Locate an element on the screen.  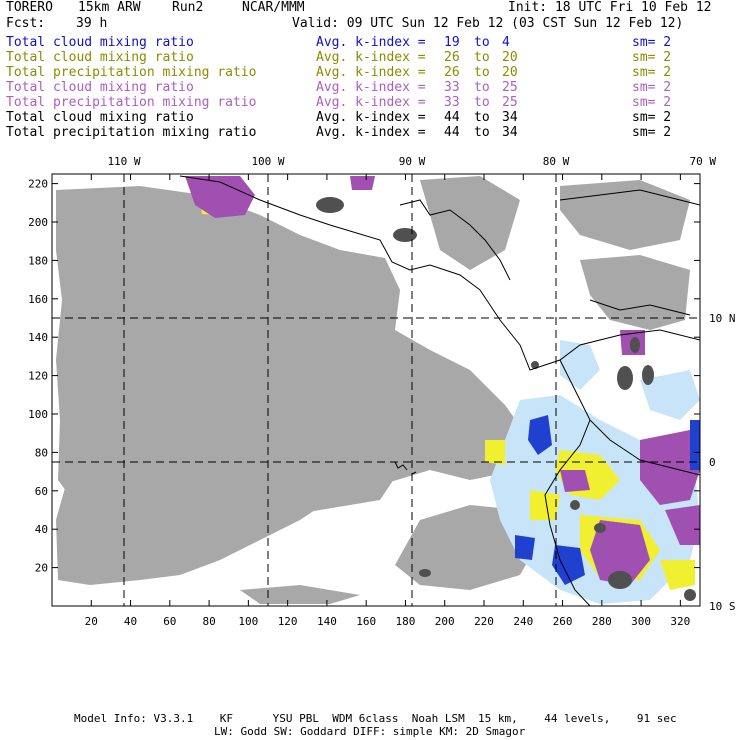
x-tick-label: 120 is located at coordinates (288, 621).